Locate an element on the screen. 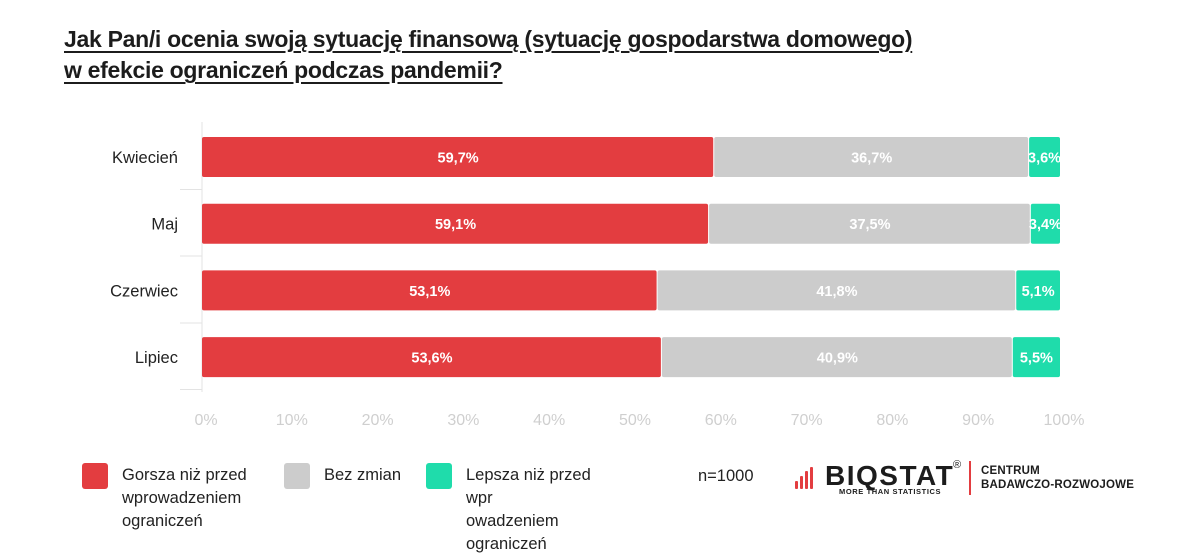 Image resolution: width=1200 pixels, height=559 pixels. x-tick-label: 50% is located at coordinates (635, 420).